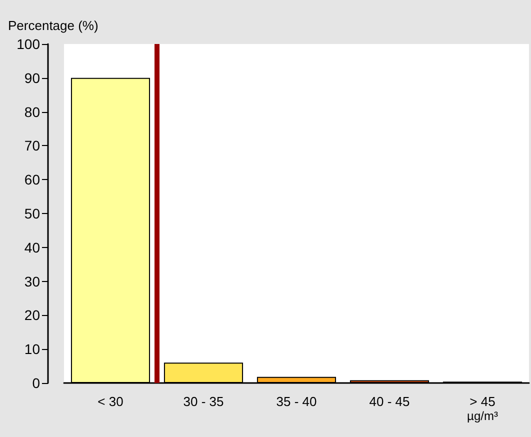 This screenshot has width=531, height=437. Describe the element at coordinates (32, 112) in the screenshot. I see `y-tick-label: 80` at that location.